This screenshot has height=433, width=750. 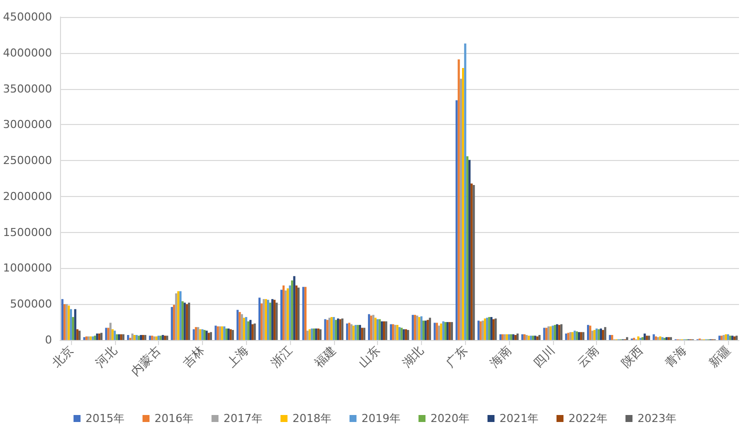 I want to click on x-tick-label: 河北, so click(x=106, y=356).